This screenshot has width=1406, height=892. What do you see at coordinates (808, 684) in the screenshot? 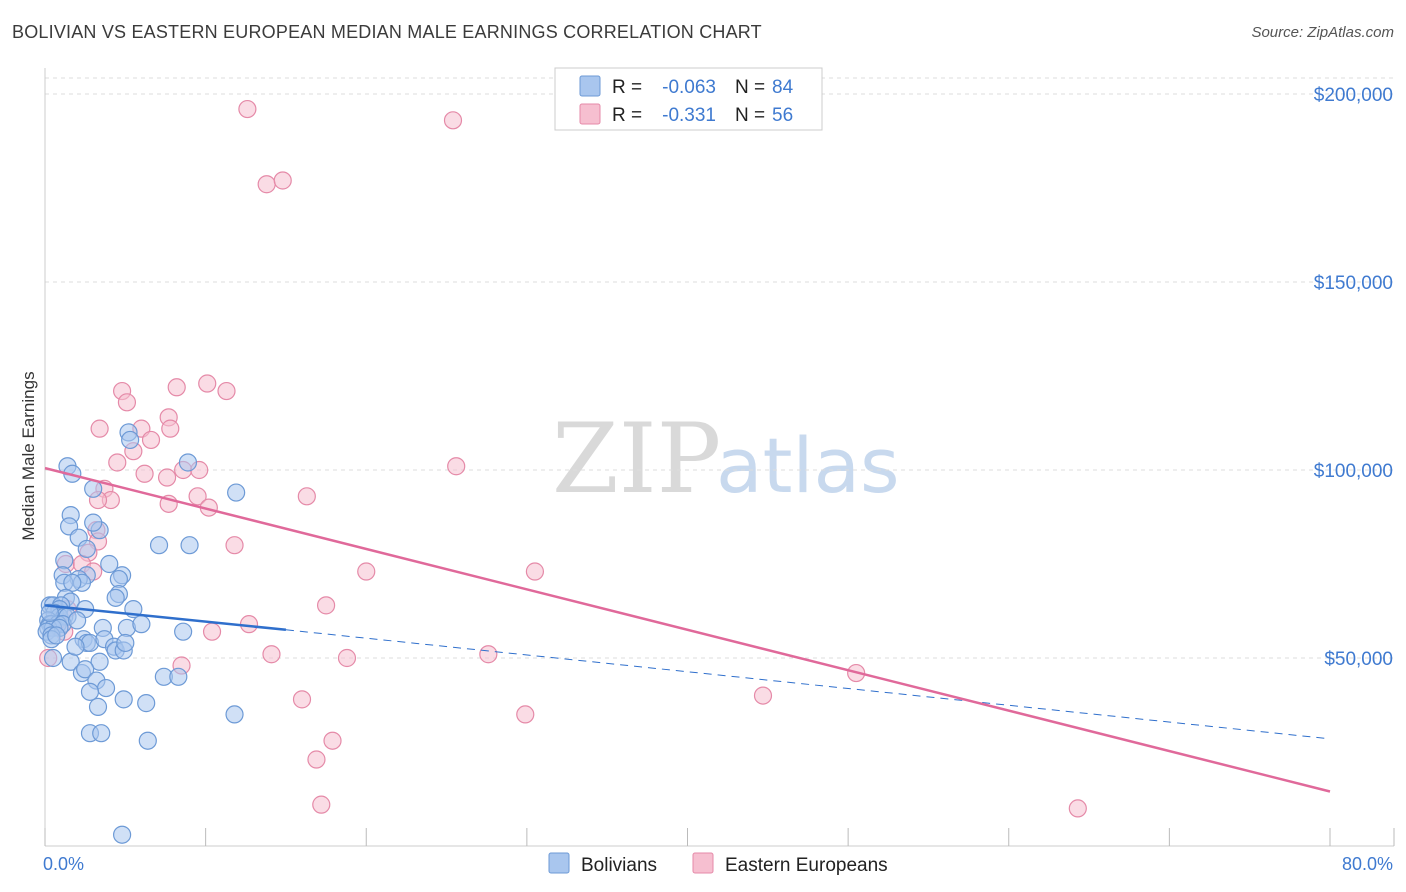
I see `bolivians-trend-line-extension` at bounding box center [808, 684].